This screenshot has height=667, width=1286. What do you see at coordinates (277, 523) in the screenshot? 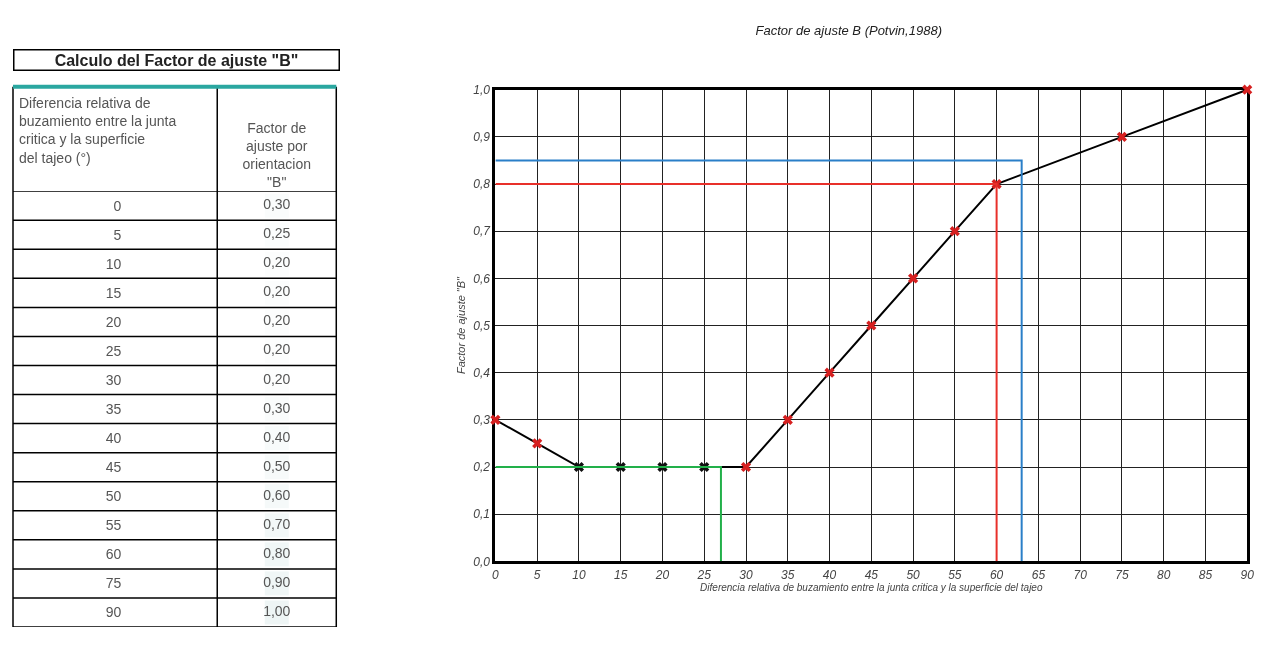
I see `data-label: 0,70` at bounding box center [277, 523].